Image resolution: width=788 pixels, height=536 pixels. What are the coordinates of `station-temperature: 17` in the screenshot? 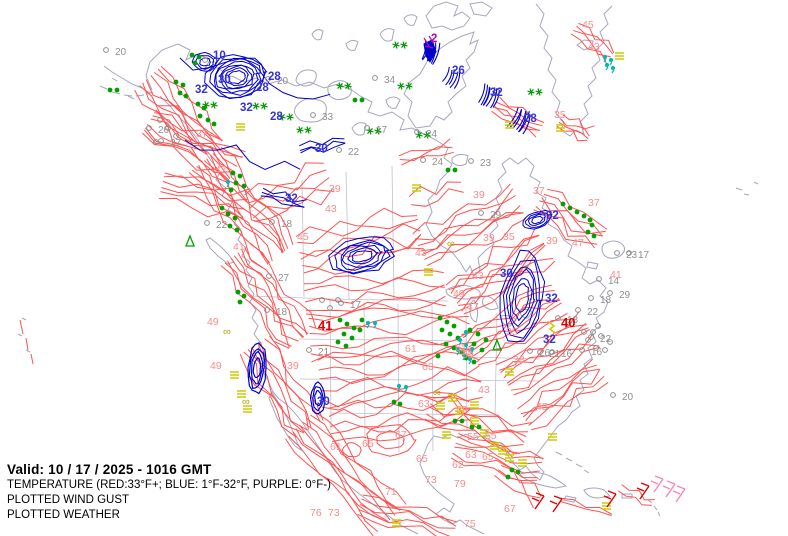 It's located at (644, 255).